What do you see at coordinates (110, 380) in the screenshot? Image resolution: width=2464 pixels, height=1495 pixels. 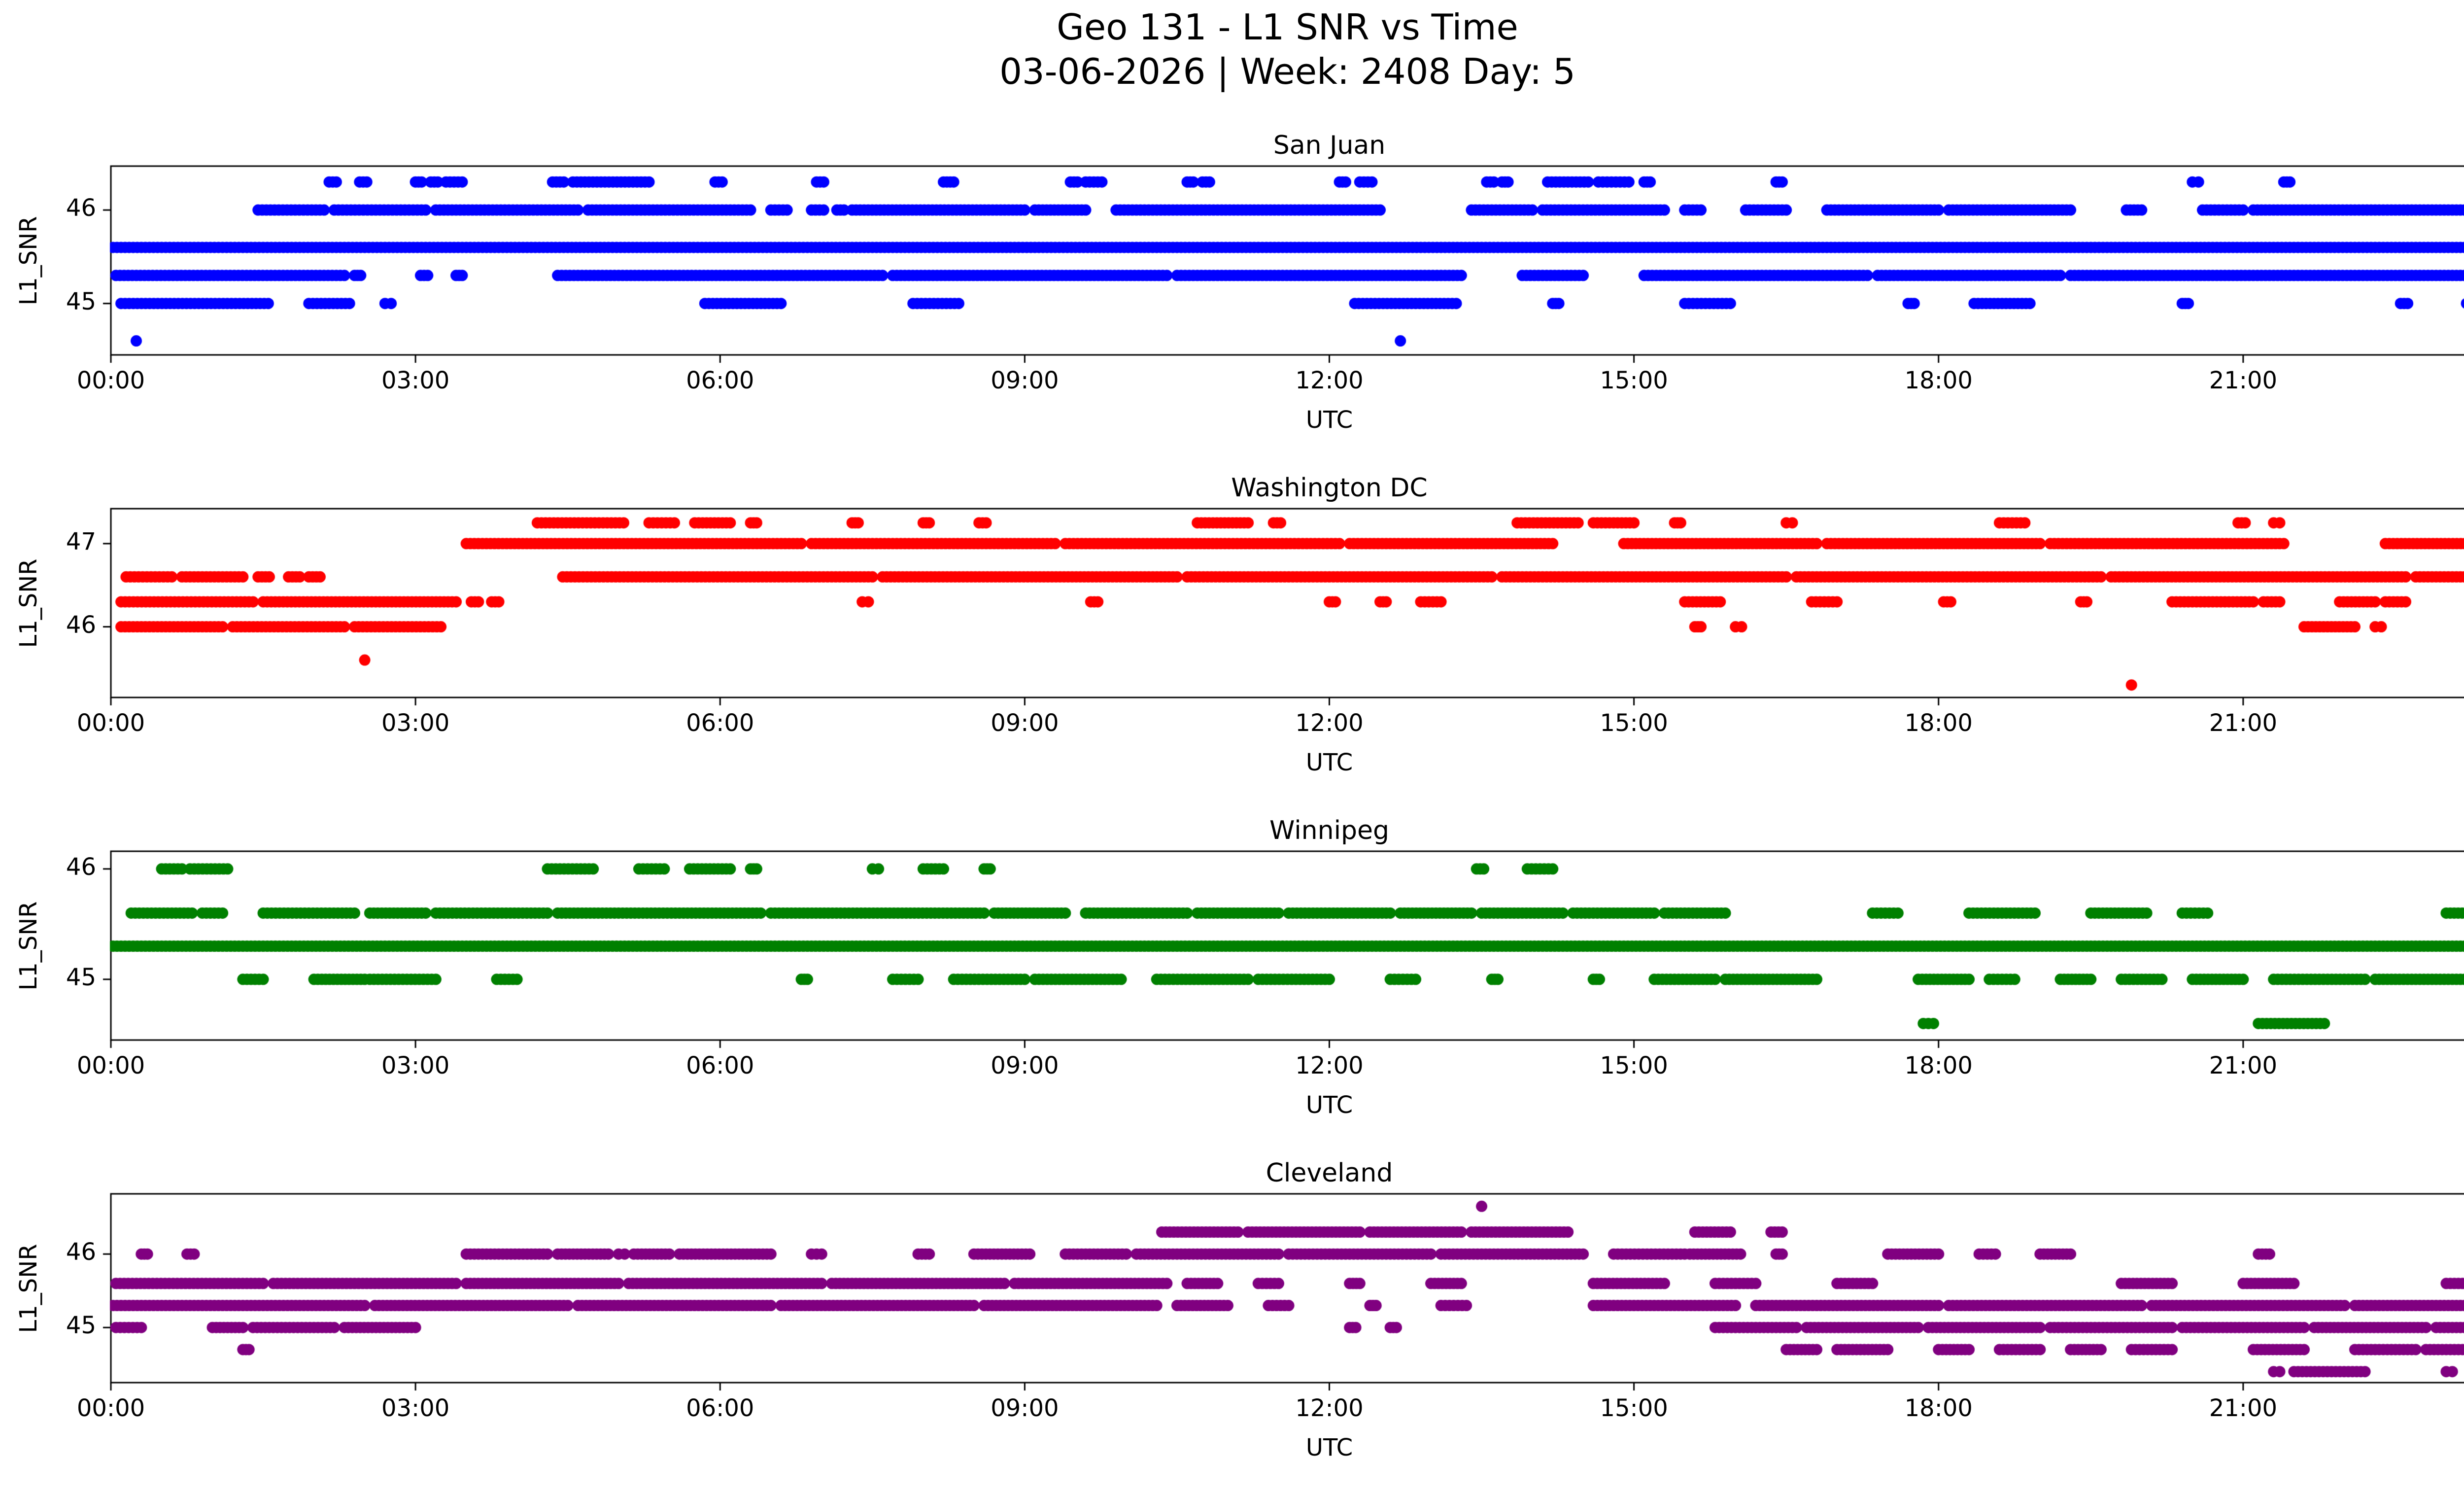 I see `x-tick-label-san-juan: 00:00` at bounding box center [110, 380].